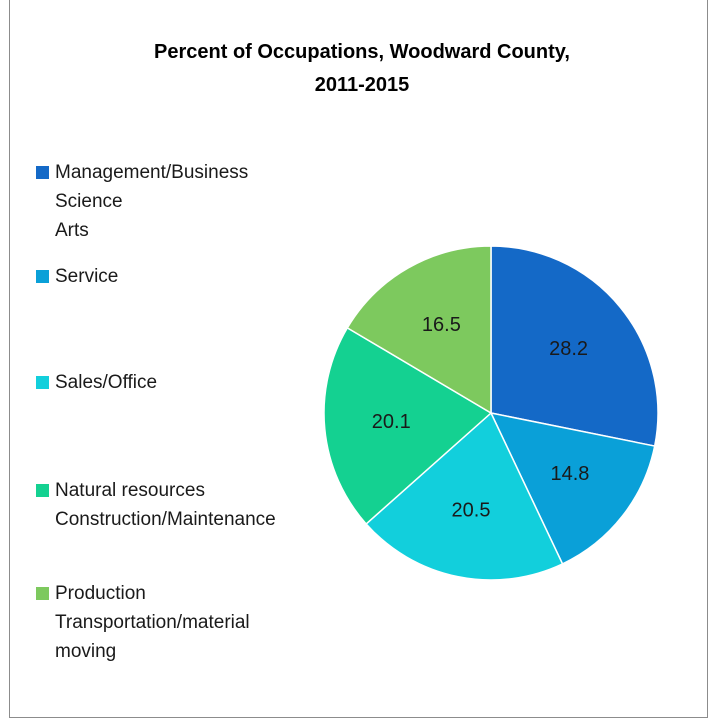  What do you see at coordinates (87, 276) in the screenshot?
I see `legend-label: Service` at bounding box center [87, 276].